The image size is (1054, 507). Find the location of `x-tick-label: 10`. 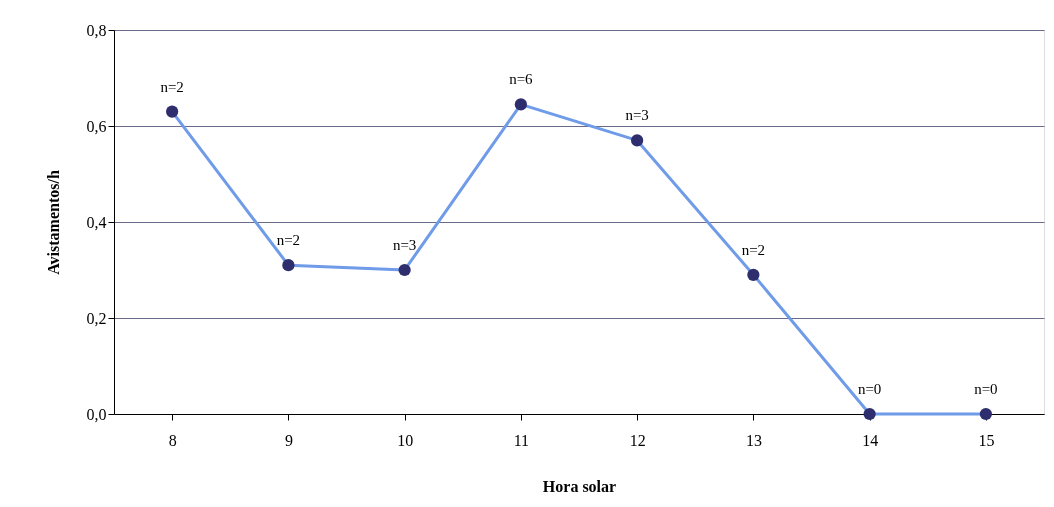

x-tick-label: 10 is located at coordinates (405, 440).